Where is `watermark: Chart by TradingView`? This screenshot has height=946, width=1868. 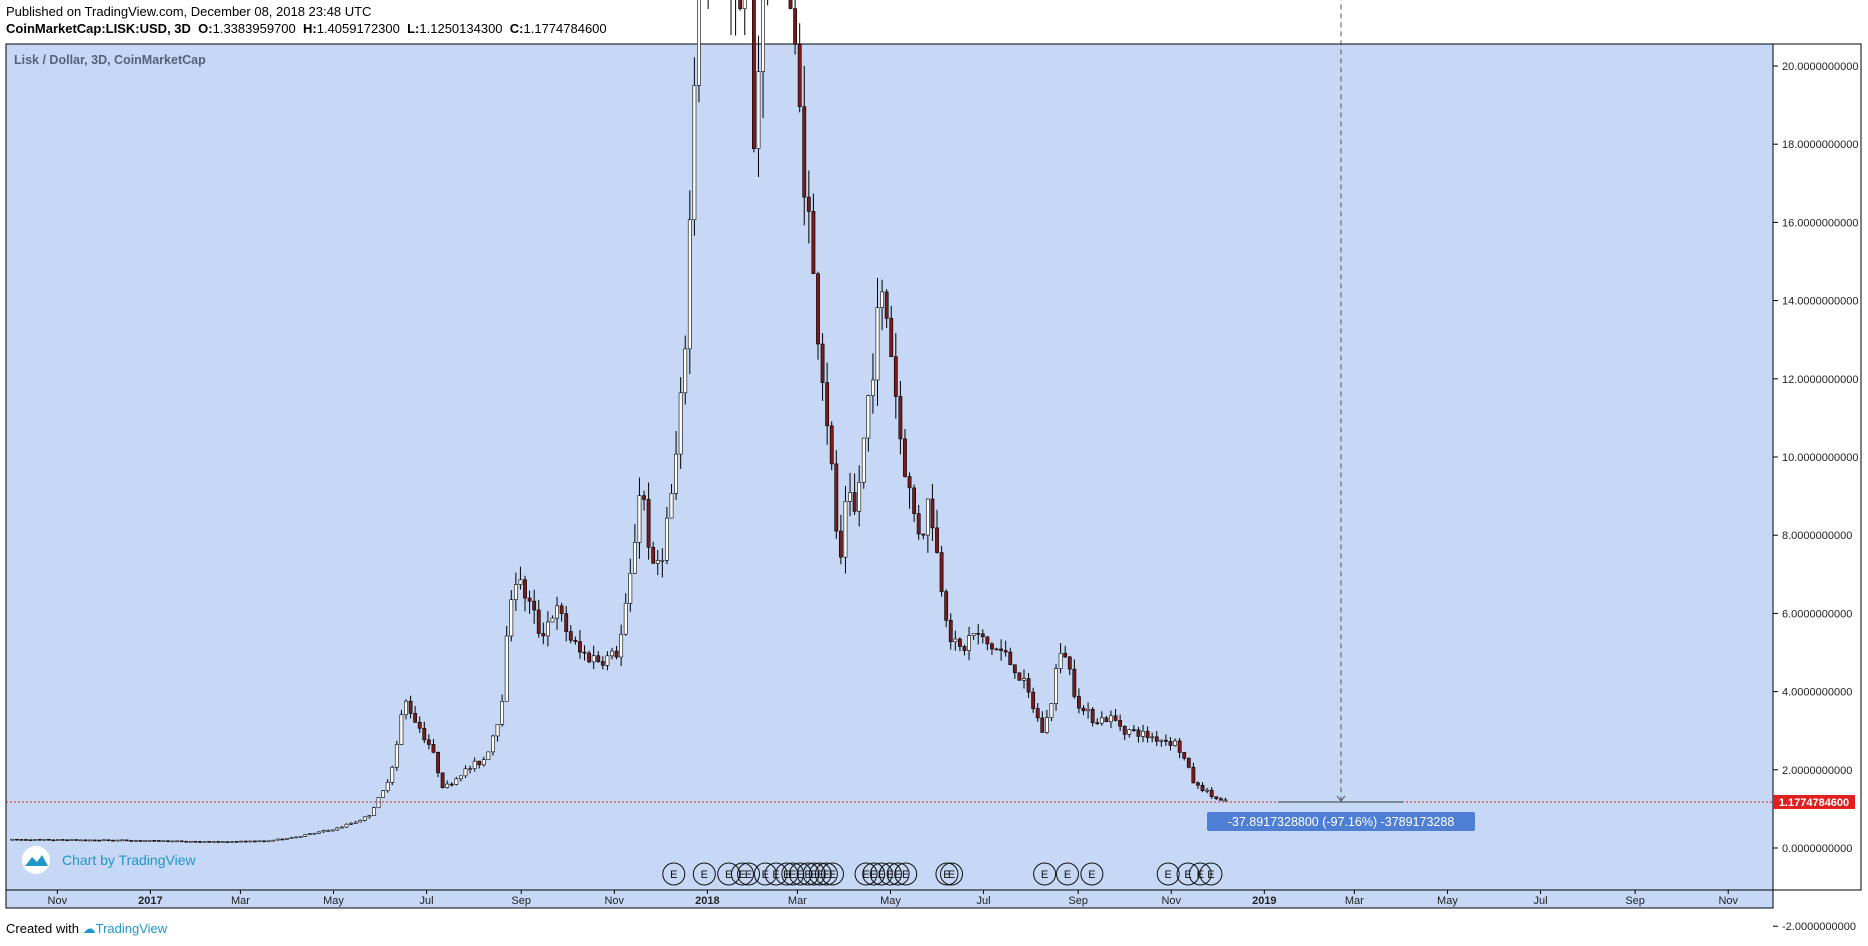
watermark: Chart by TradingView is located at coordinates (109, 860).